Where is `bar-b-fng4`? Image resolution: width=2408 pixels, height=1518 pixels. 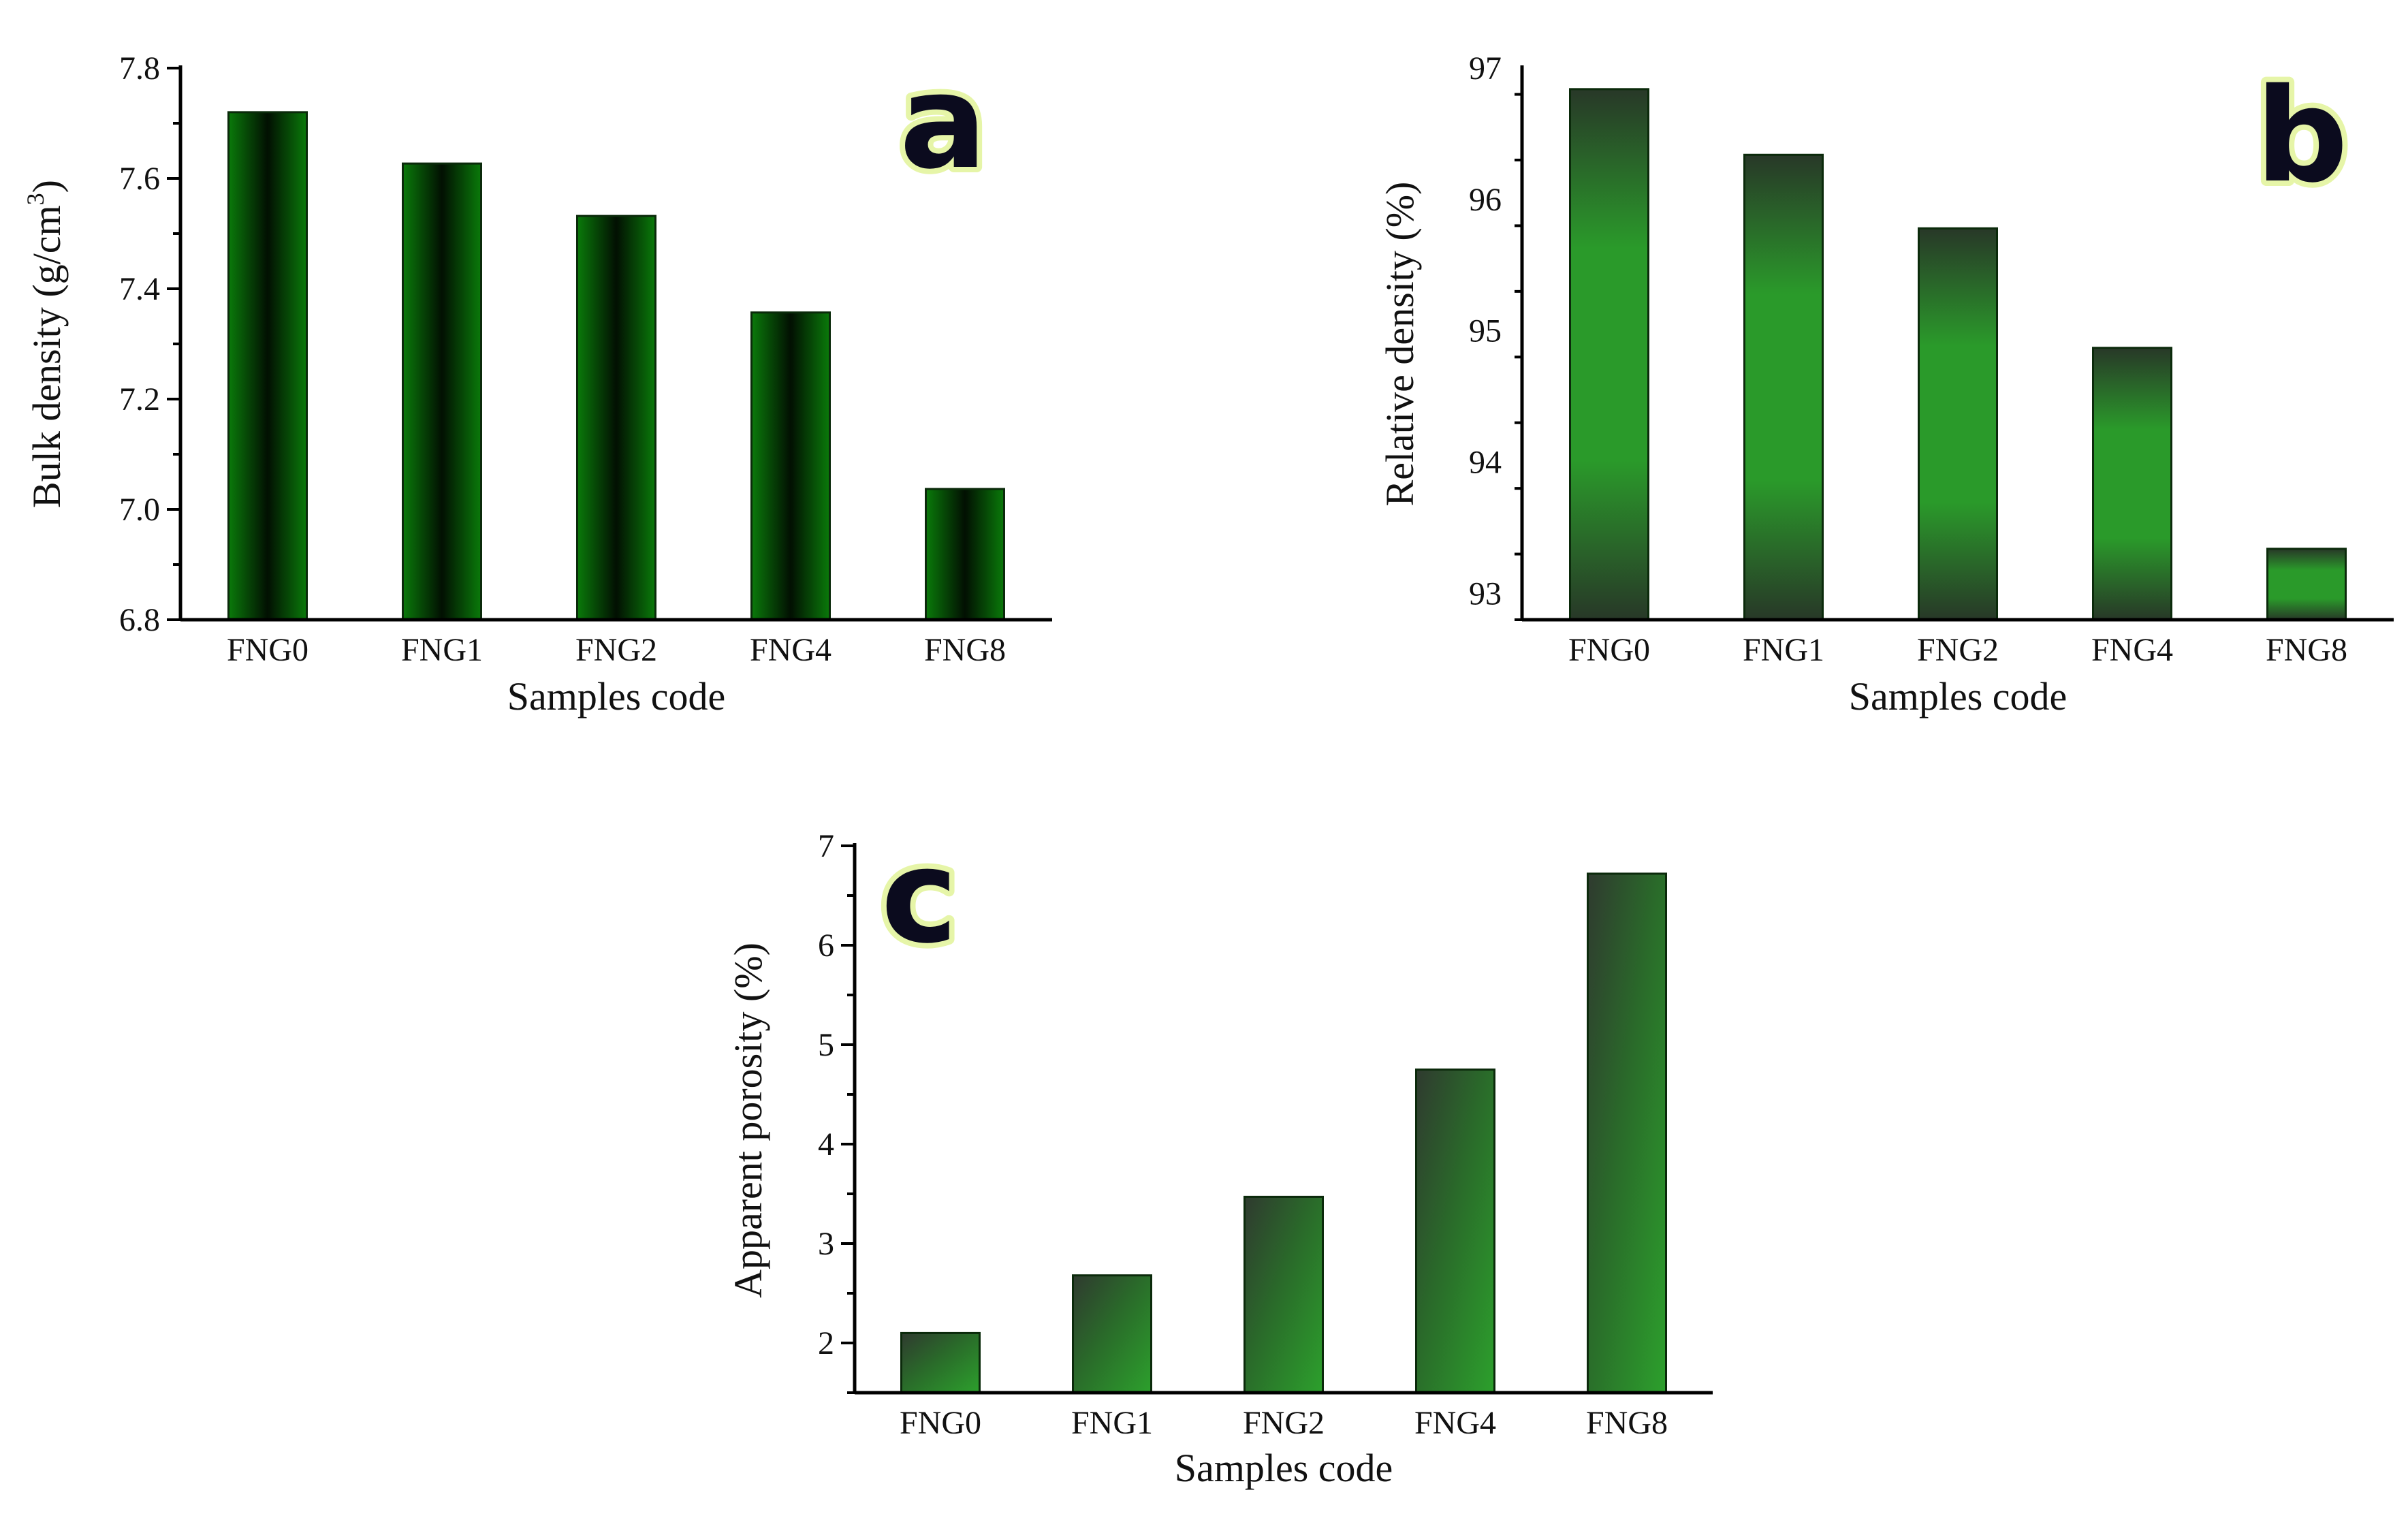 bar-b-fng4 is located at coordinates (2132, 484).